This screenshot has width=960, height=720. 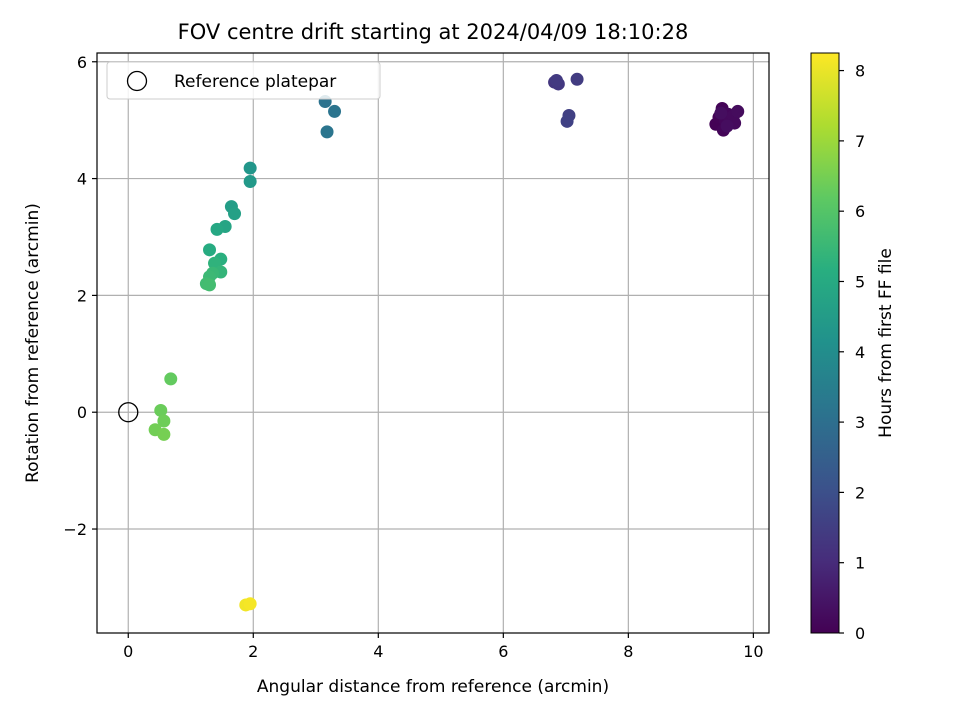 What do you see at coordinates (860, 422) in the screenshot?
I see `colorbar-tick-label: 3` at bounding box center [860, 422].